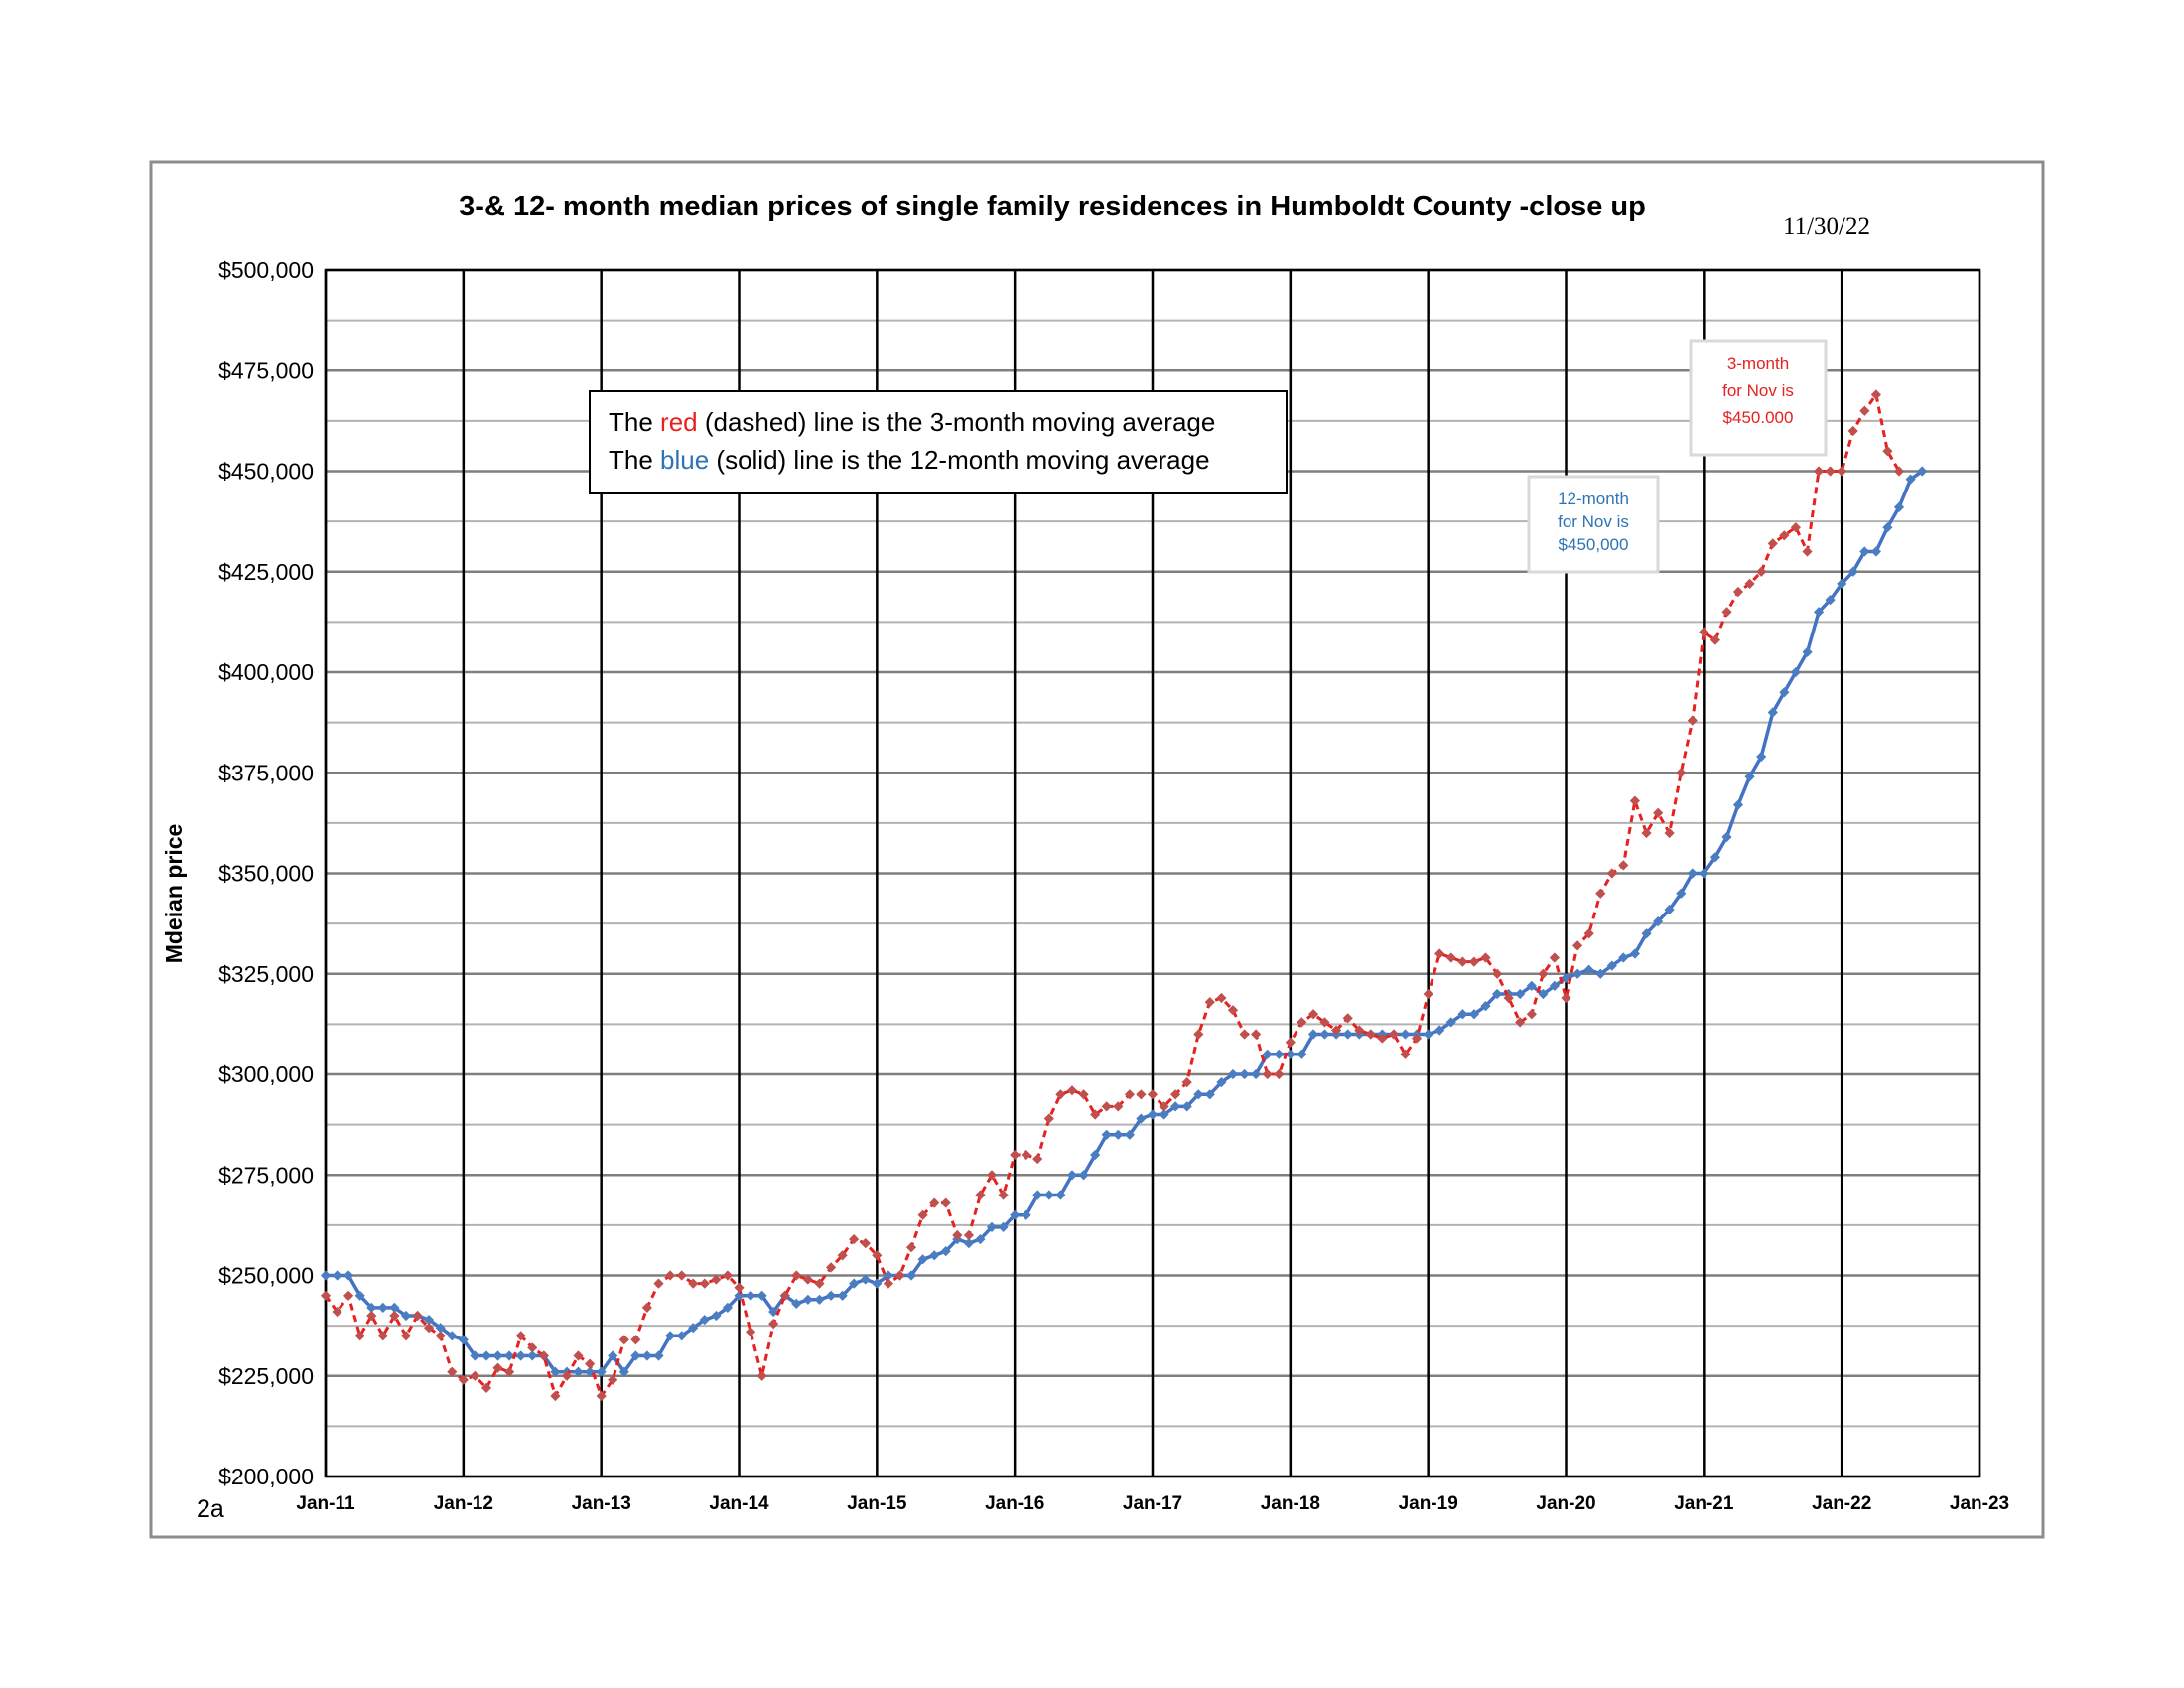 The width and height of the screenshot is (2184, 1688). Describe the element at coordinates (325, 1503) in the screenshot. I see `x-tick-label: Jan-11` at that location.